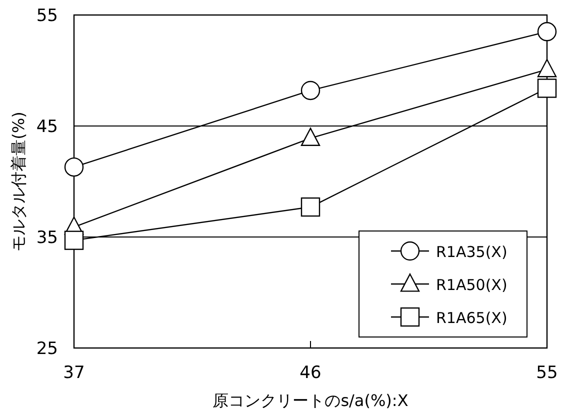 The height and width of the screenshot is (414, 568). Describe the element at coordinates (547, 373) in the screenshot. I see `x-tick-label: 55` at that location.